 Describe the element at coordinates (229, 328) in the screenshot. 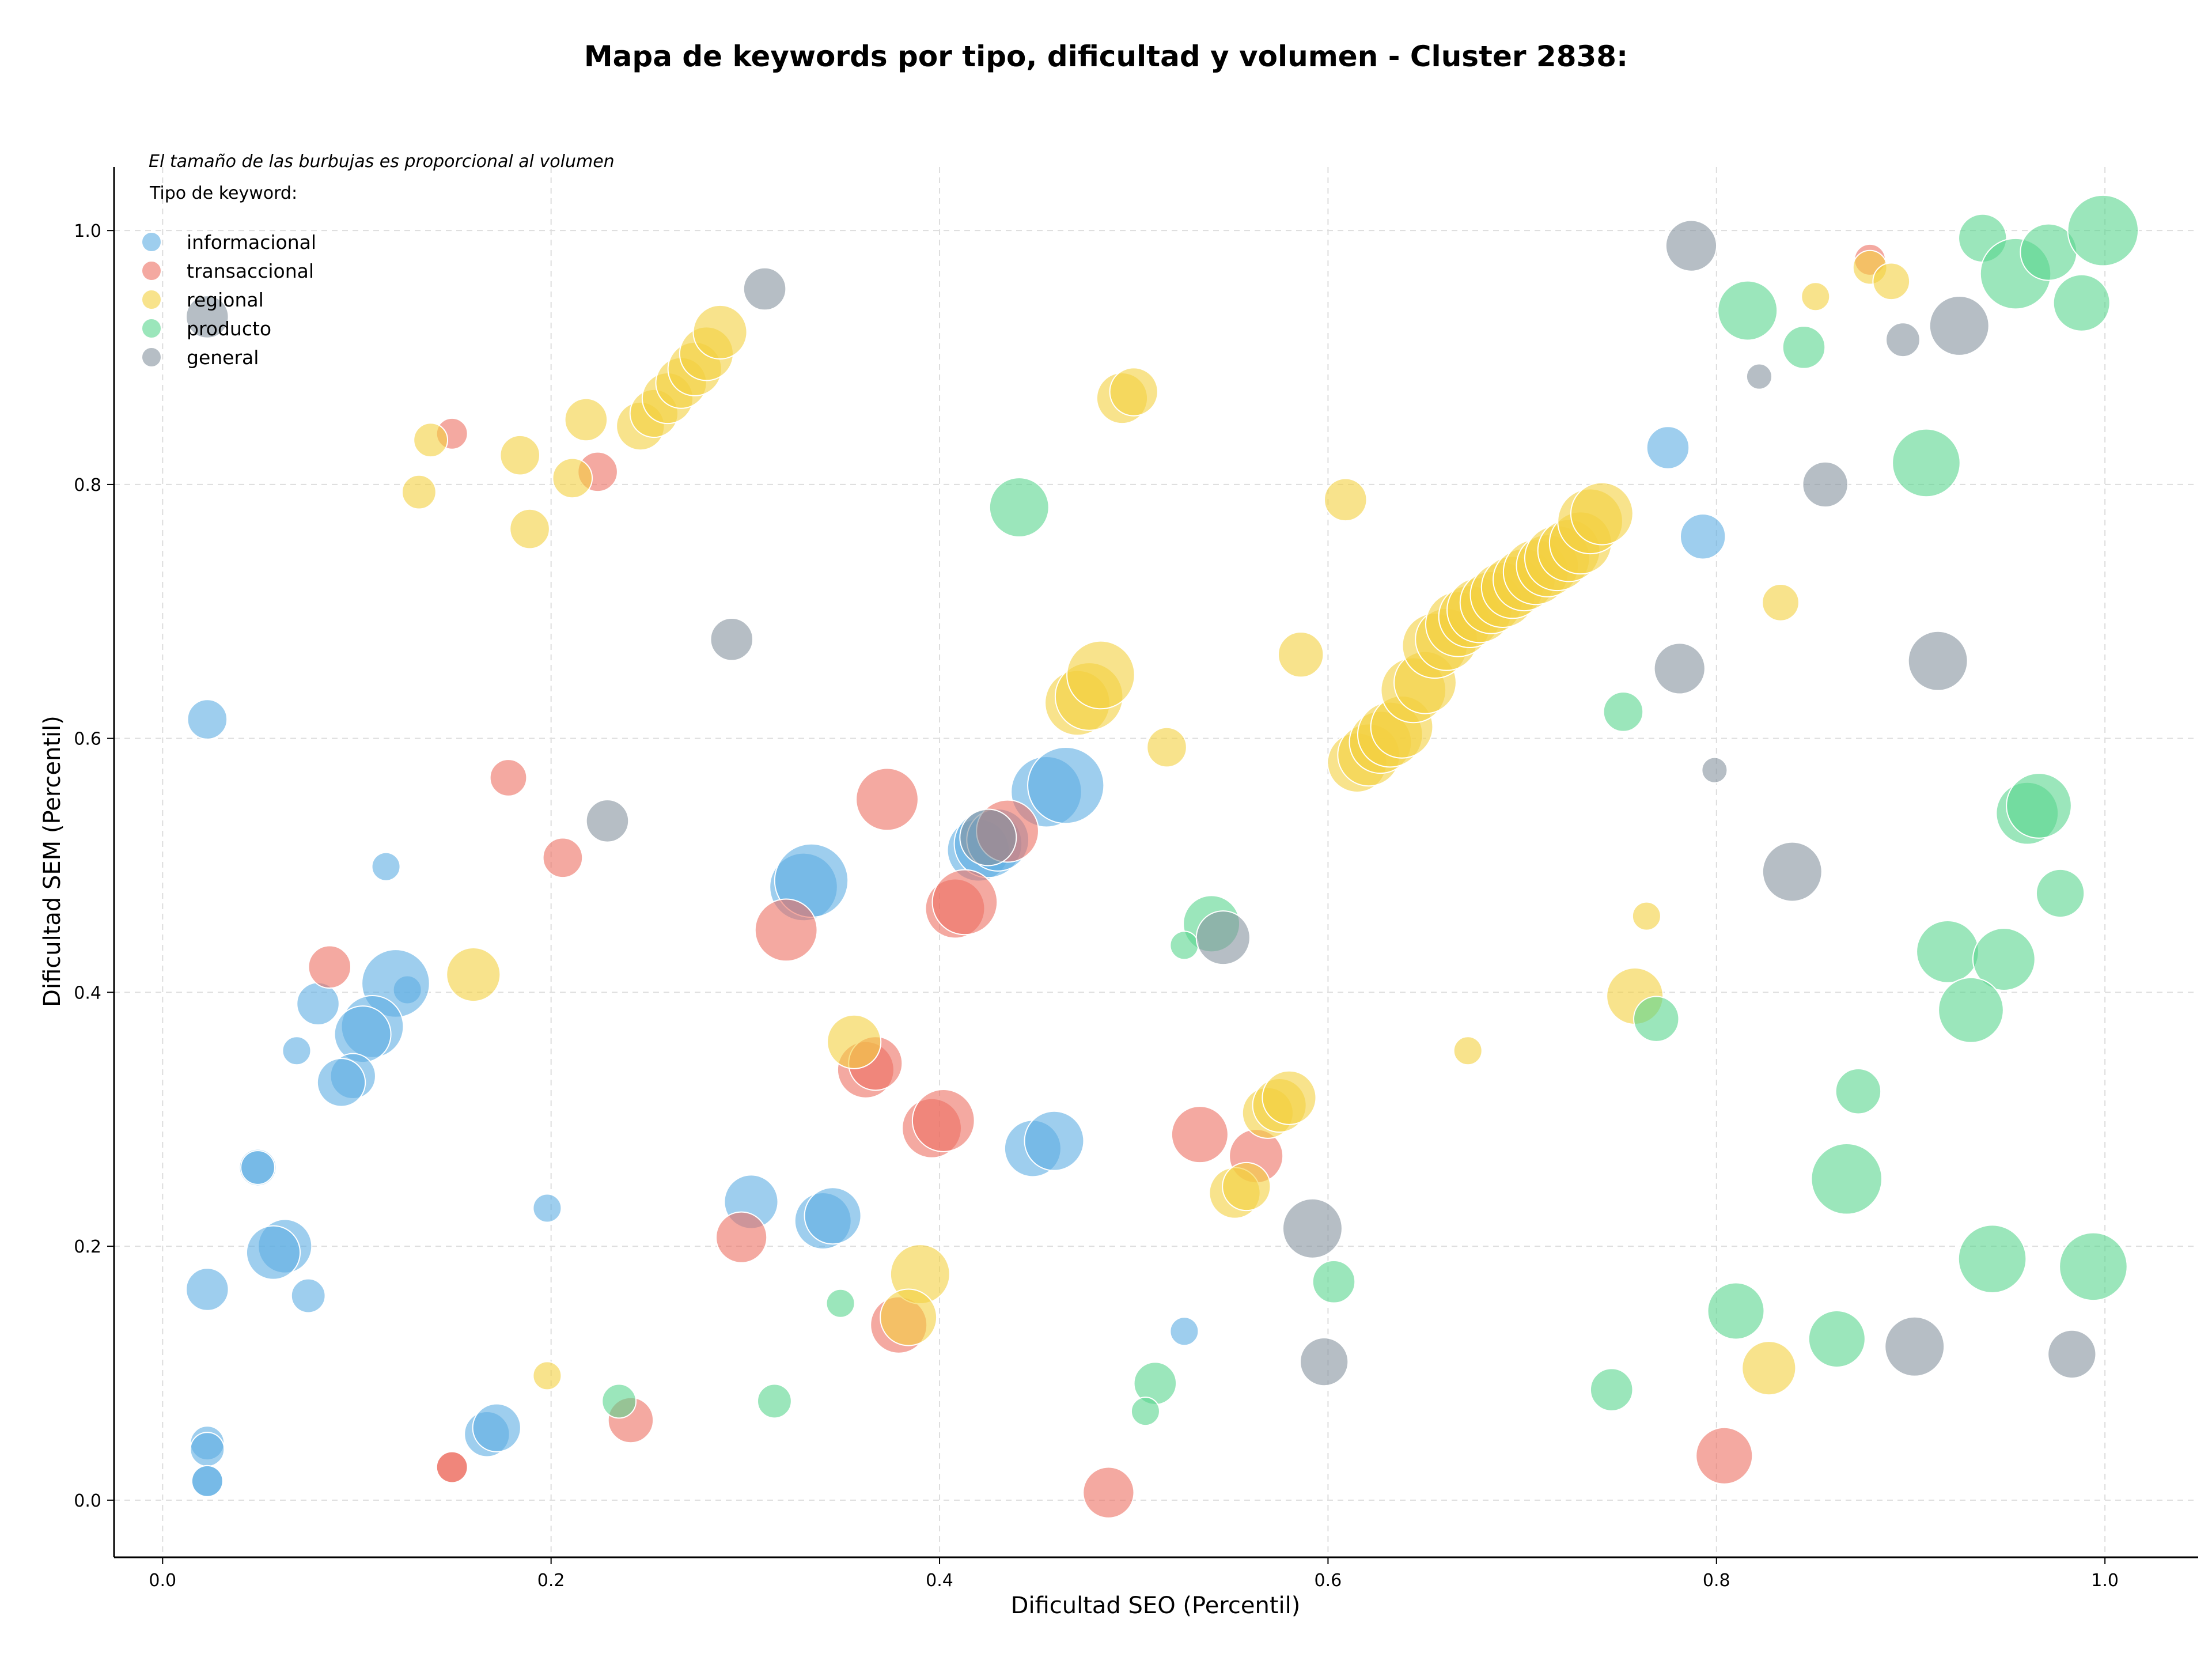

I see `legend-label-producto: producto` at that location.